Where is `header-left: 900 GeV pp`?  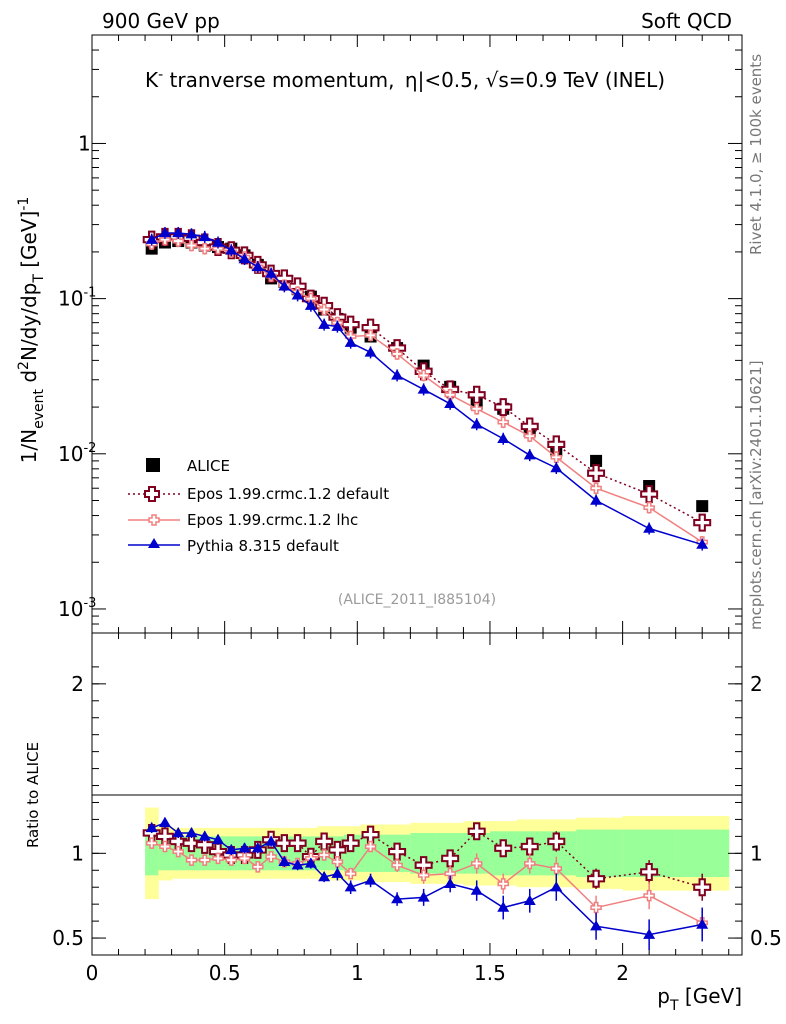 header-left: 900 GeV pp is located at coordinates (161, 21).